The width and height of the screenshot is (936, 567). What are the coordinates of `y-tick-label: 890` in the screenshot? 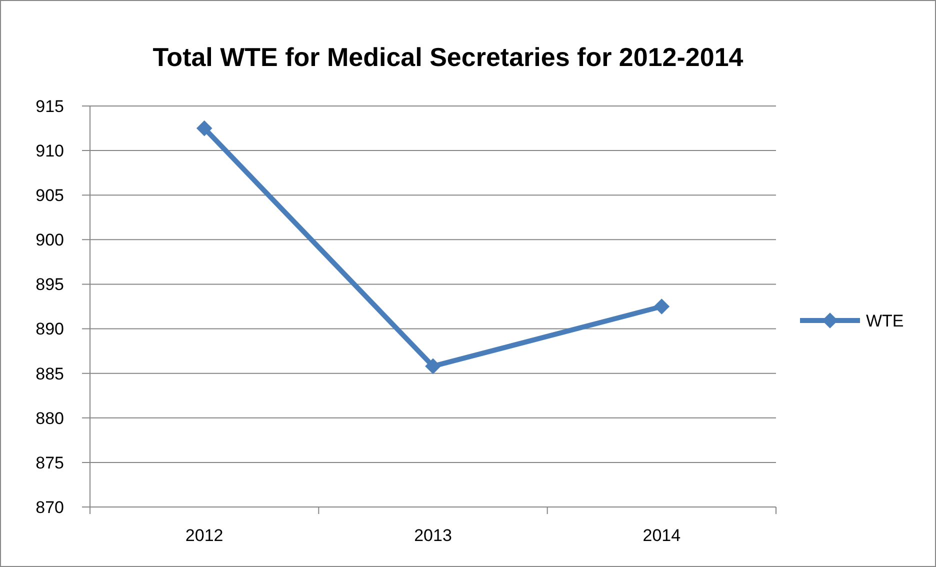 It's located at (50, 329).